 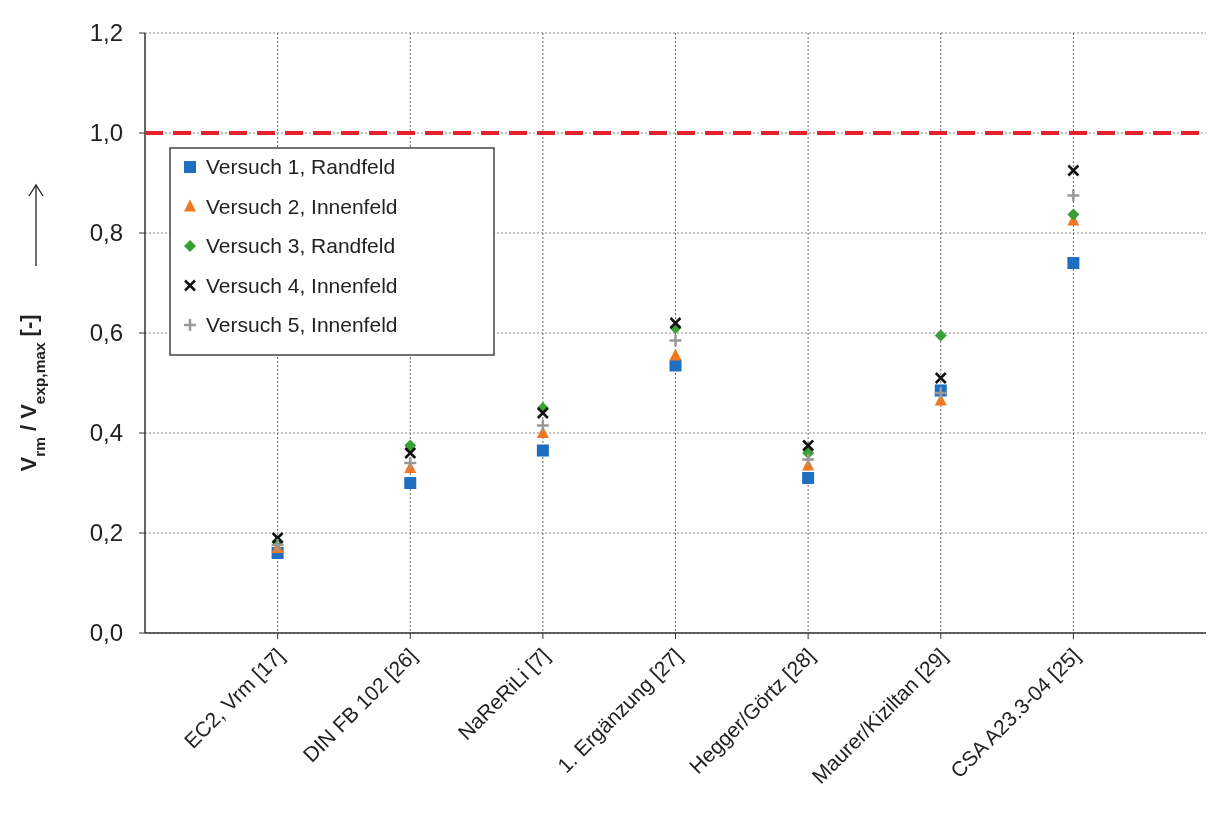 I want to click on legend-label: Versuch 2, Innenfeld, so click(x=302, y=206).